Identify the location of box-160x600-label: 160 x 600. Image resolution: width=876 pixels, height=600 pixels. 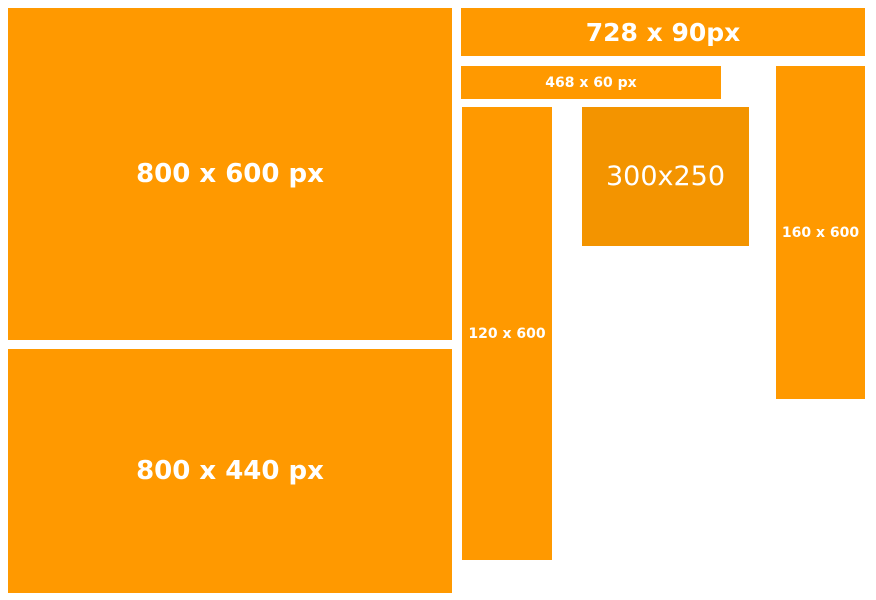
(820, 232).